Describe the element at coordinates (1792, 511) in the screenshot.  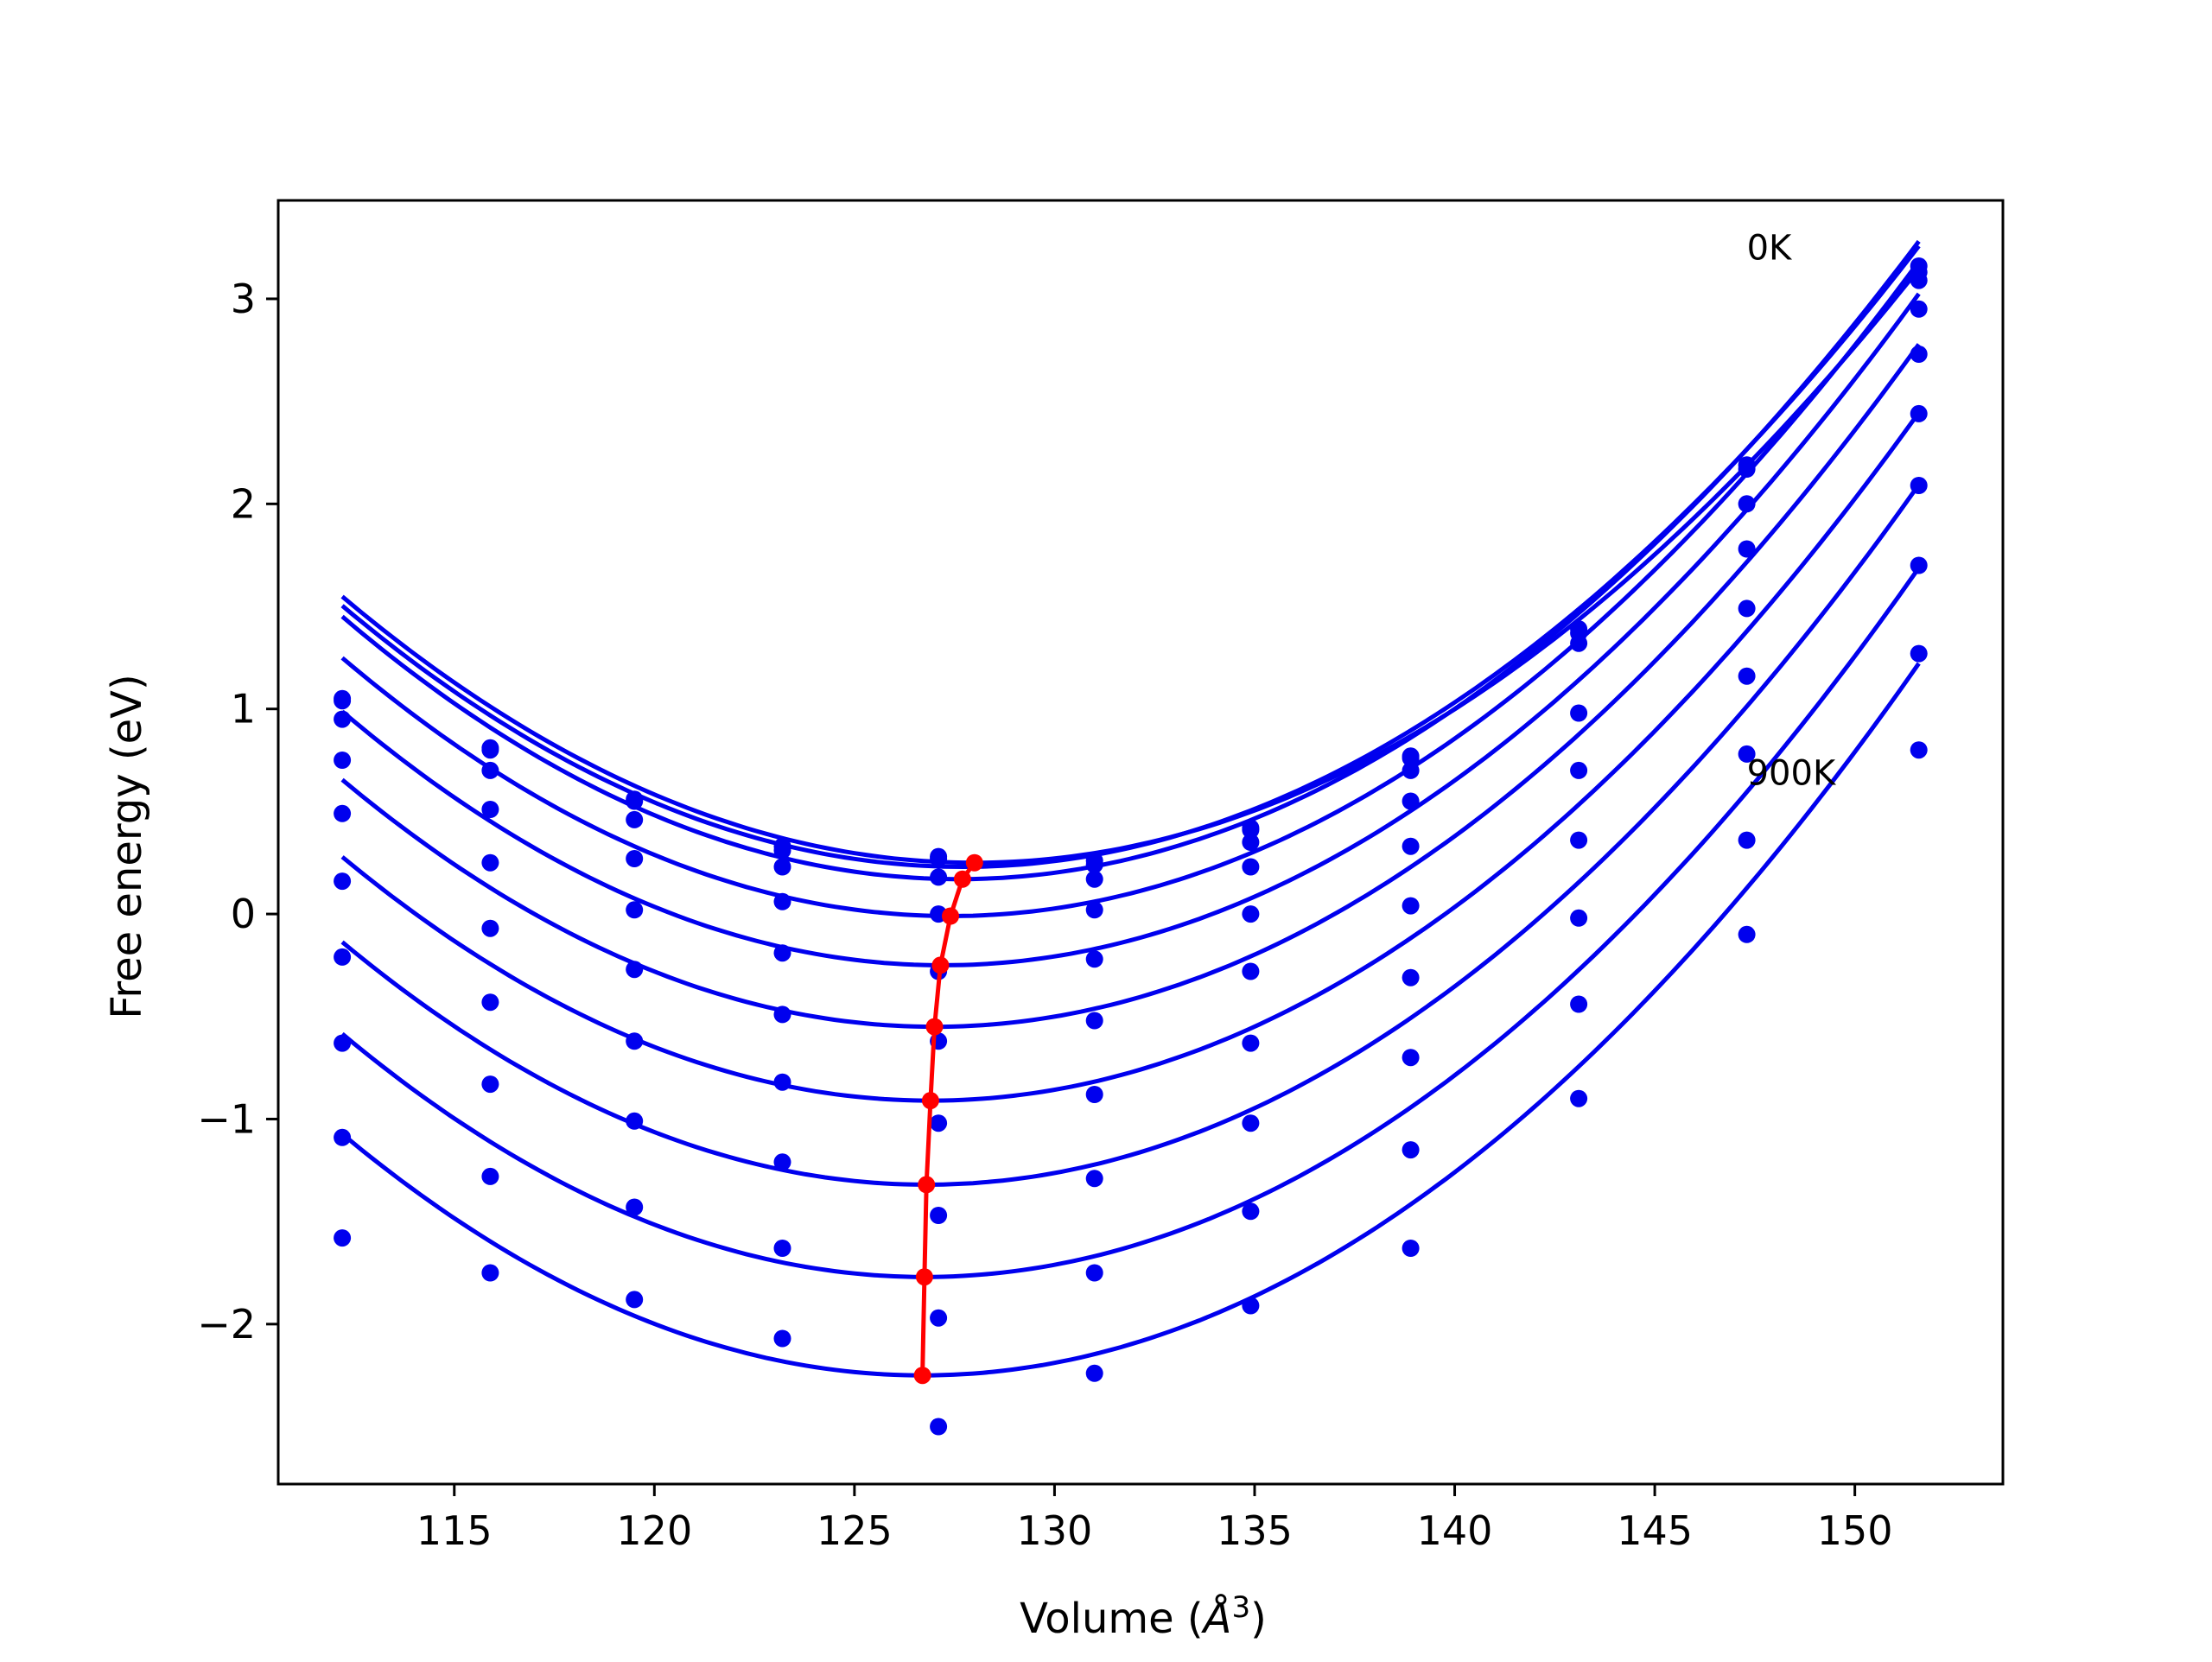
I see `annotations-group: 0K 900K` at that location.